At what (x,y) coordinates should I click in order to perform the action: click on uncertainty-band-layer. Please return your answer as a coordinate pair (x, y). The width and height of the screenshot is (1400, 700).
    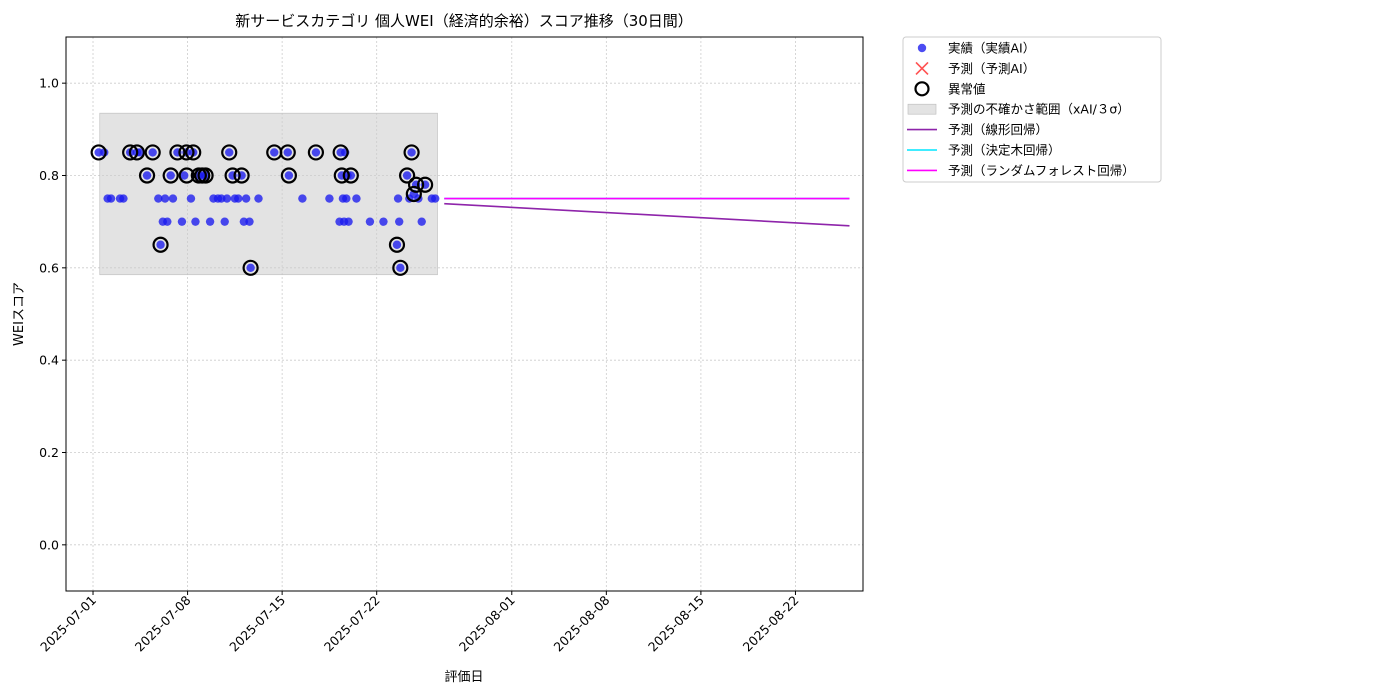
    Looking at the image, I should click on (268, 194).